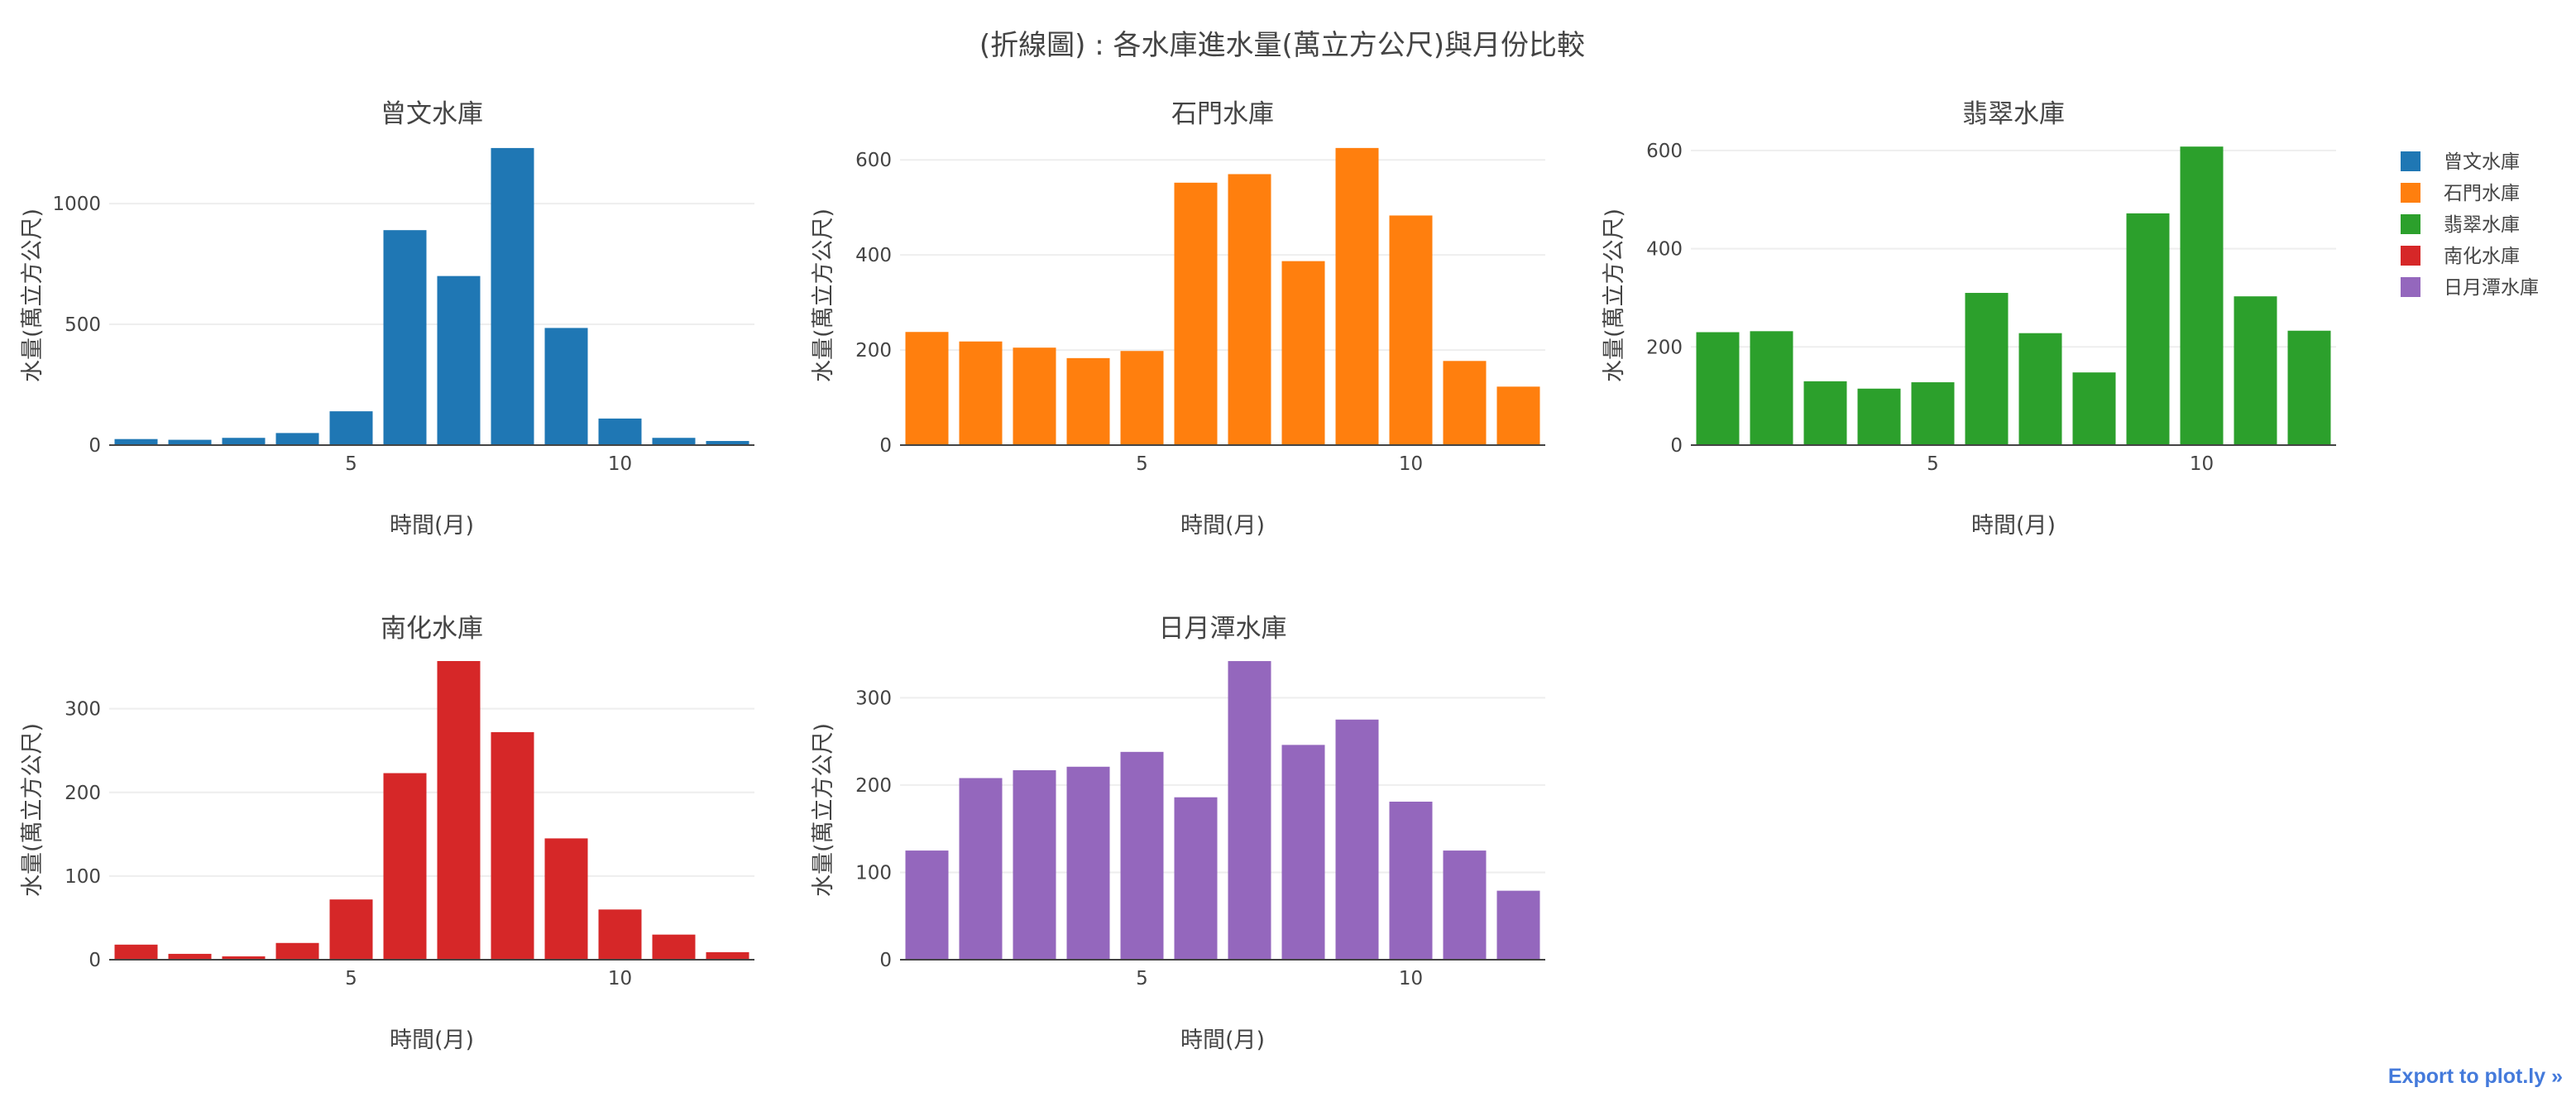 The width and height of the screenshot is (2576, 1102). What do you see at coordinates (2482, 256) in the screenshot?
I see `legend-label: 南化水庫` at bounding box center [2482, 256].